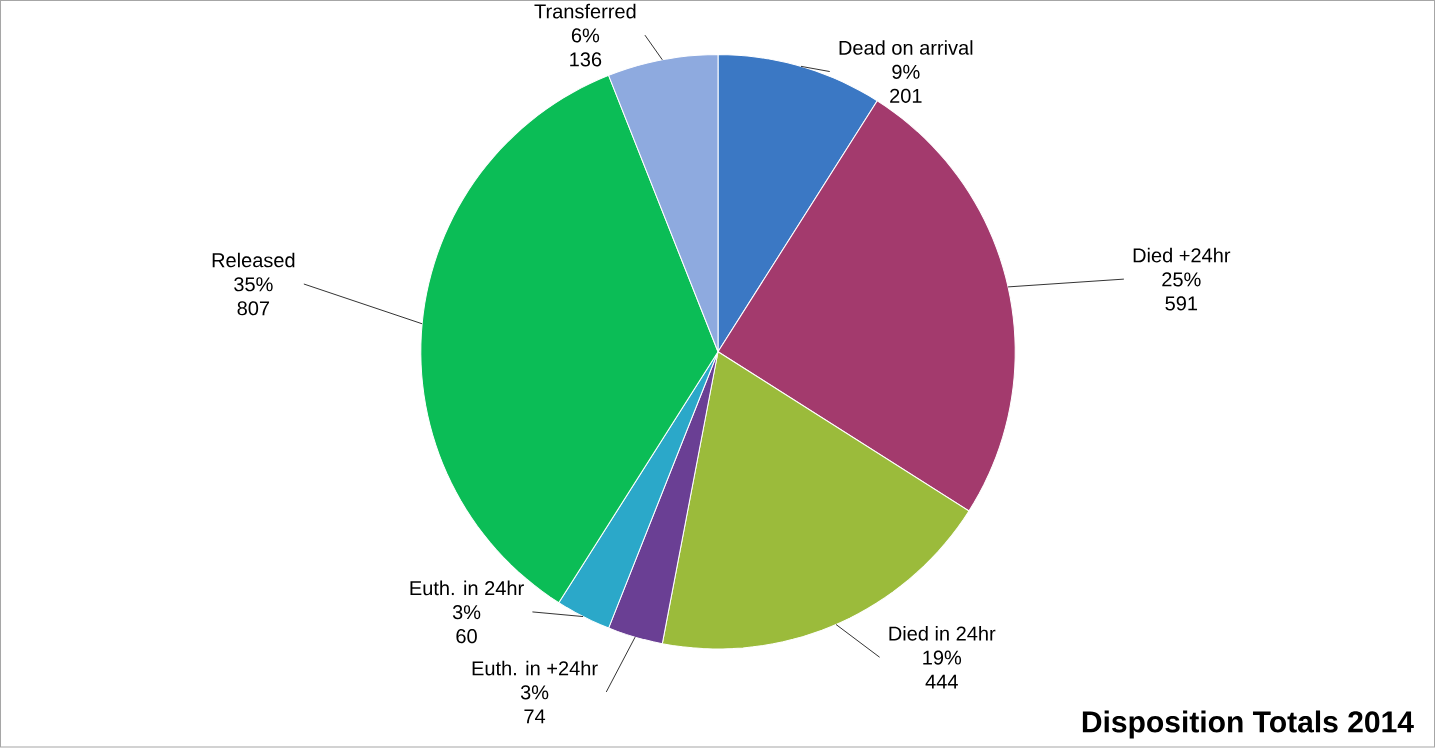 The height and width of the screenshot is (748, 1435). What do you see at coordinates (585, 35) in the screenshot?
I see `data-label: 6%` at bounding box center [585, 35].